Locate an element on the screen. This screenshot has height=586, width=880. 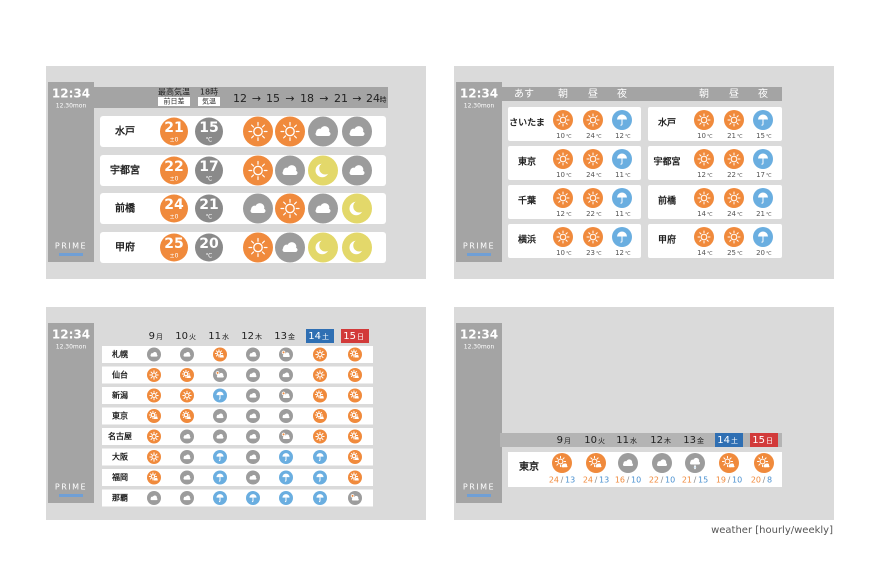
brand-logo: PRIME is located at coordinates (479, 487).